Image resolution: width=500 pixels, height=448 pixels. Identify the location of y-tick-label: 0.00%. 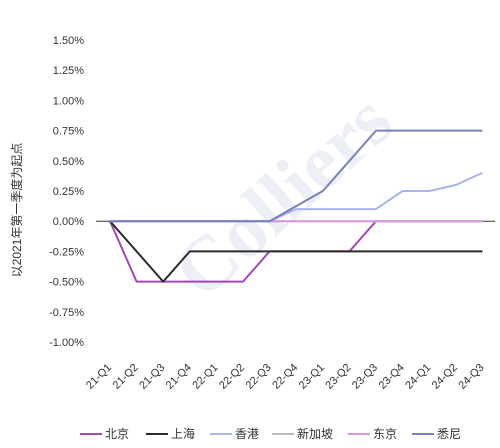
(68, 222).